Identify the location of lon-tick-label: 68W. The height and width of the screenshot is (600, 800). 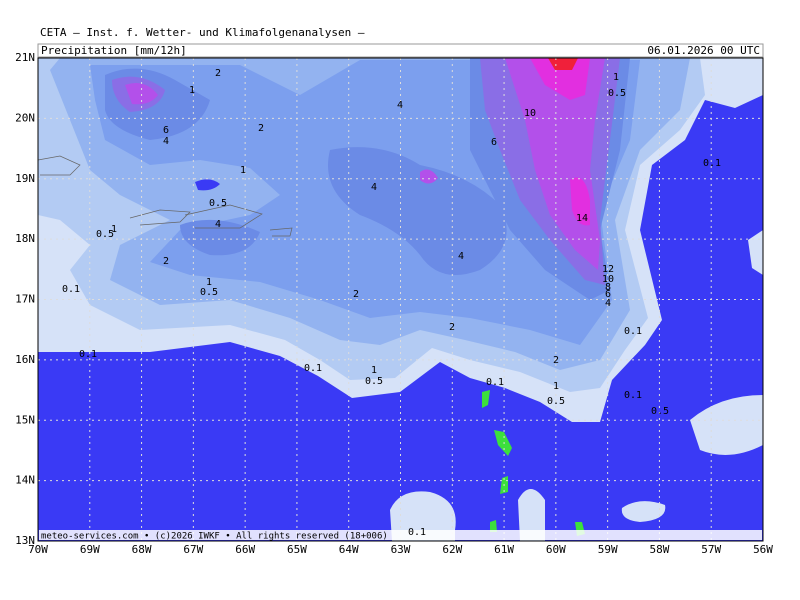
(142, 549).